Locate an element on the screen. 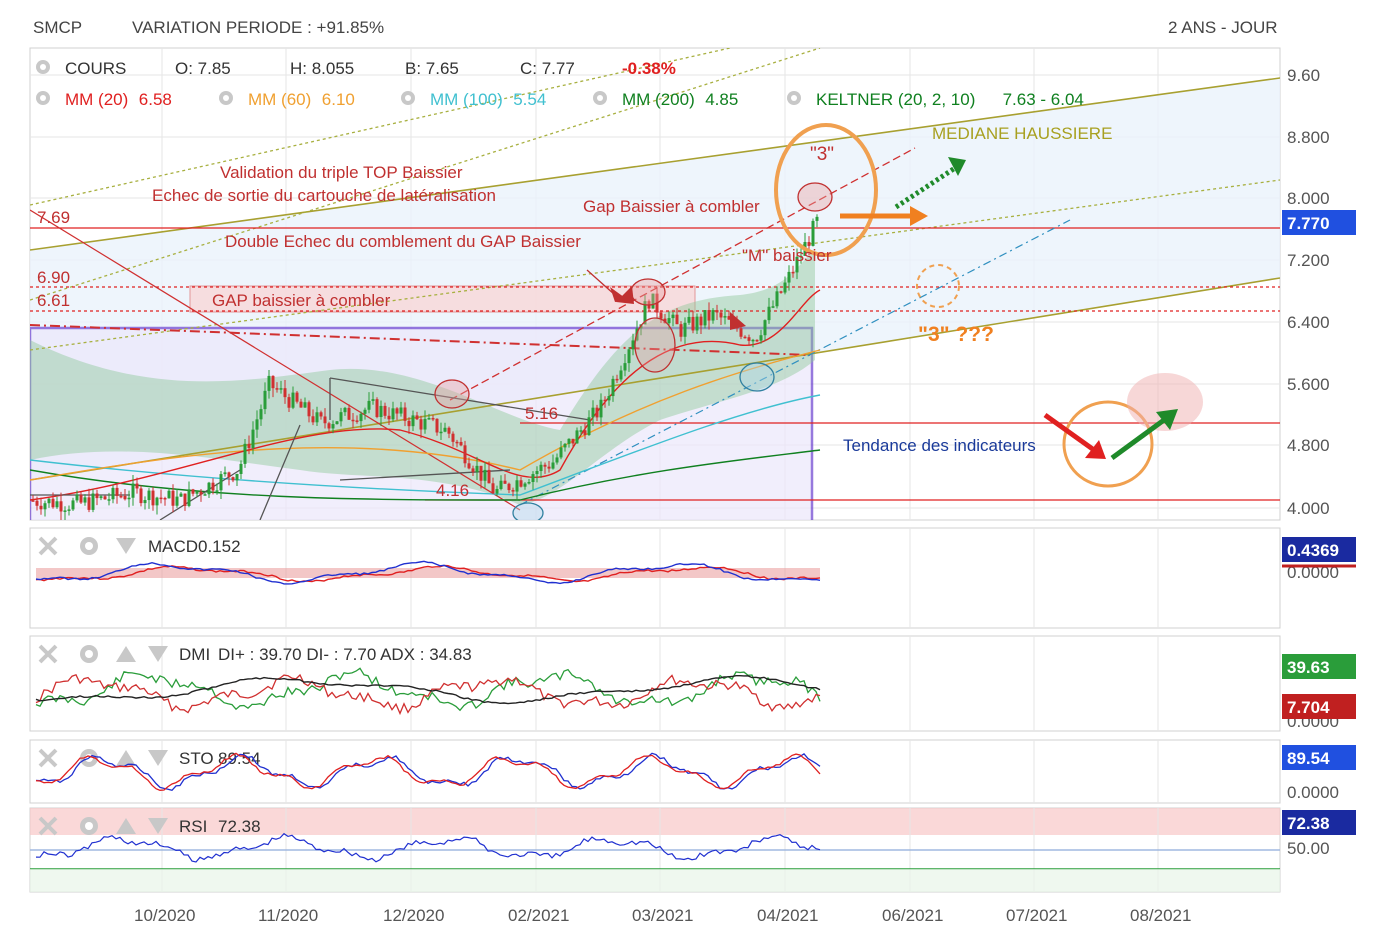 This screenshot has width=1376, height=938. level-690: 6.90 is located at coordinates (53, 277).